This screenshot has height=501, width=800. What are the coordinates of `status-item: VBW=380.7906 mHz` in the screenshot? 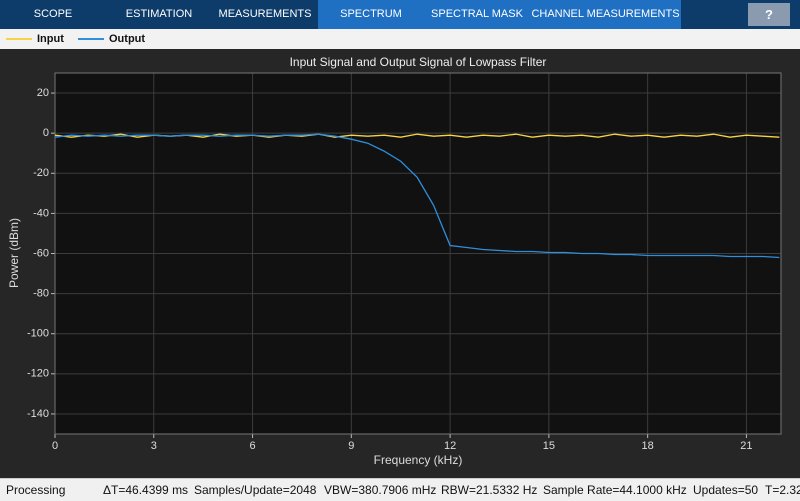 It's located at (380, 490).